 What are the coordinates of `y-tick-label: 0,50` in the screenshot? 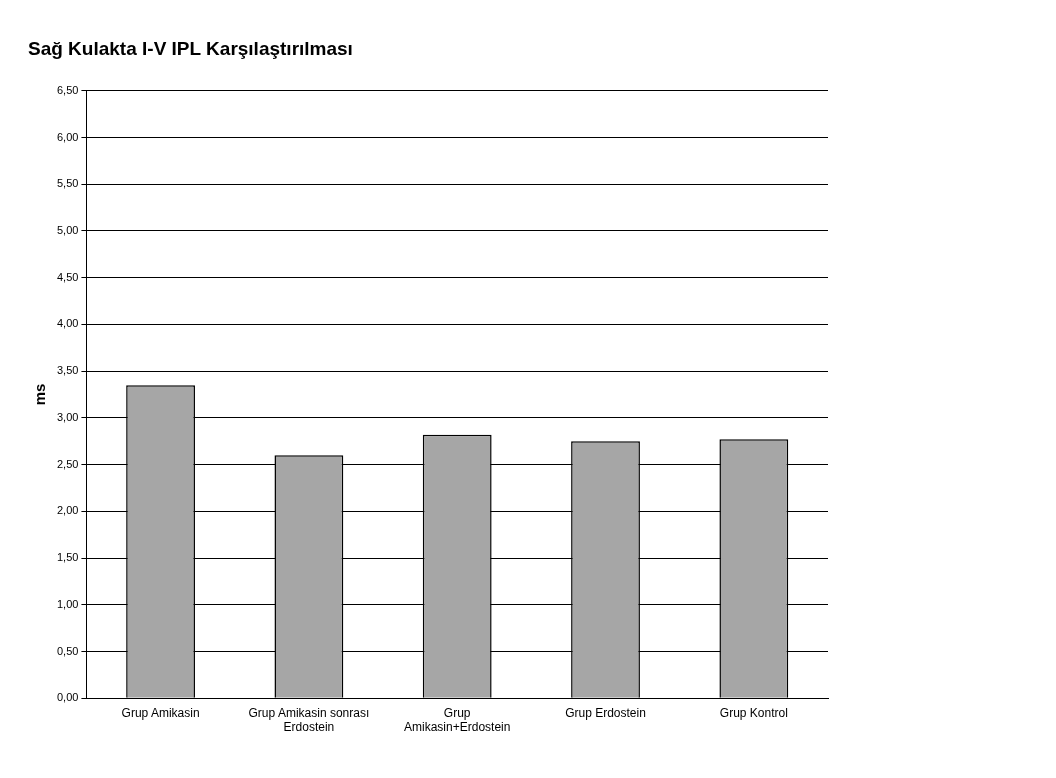 It's located at (67, 650).